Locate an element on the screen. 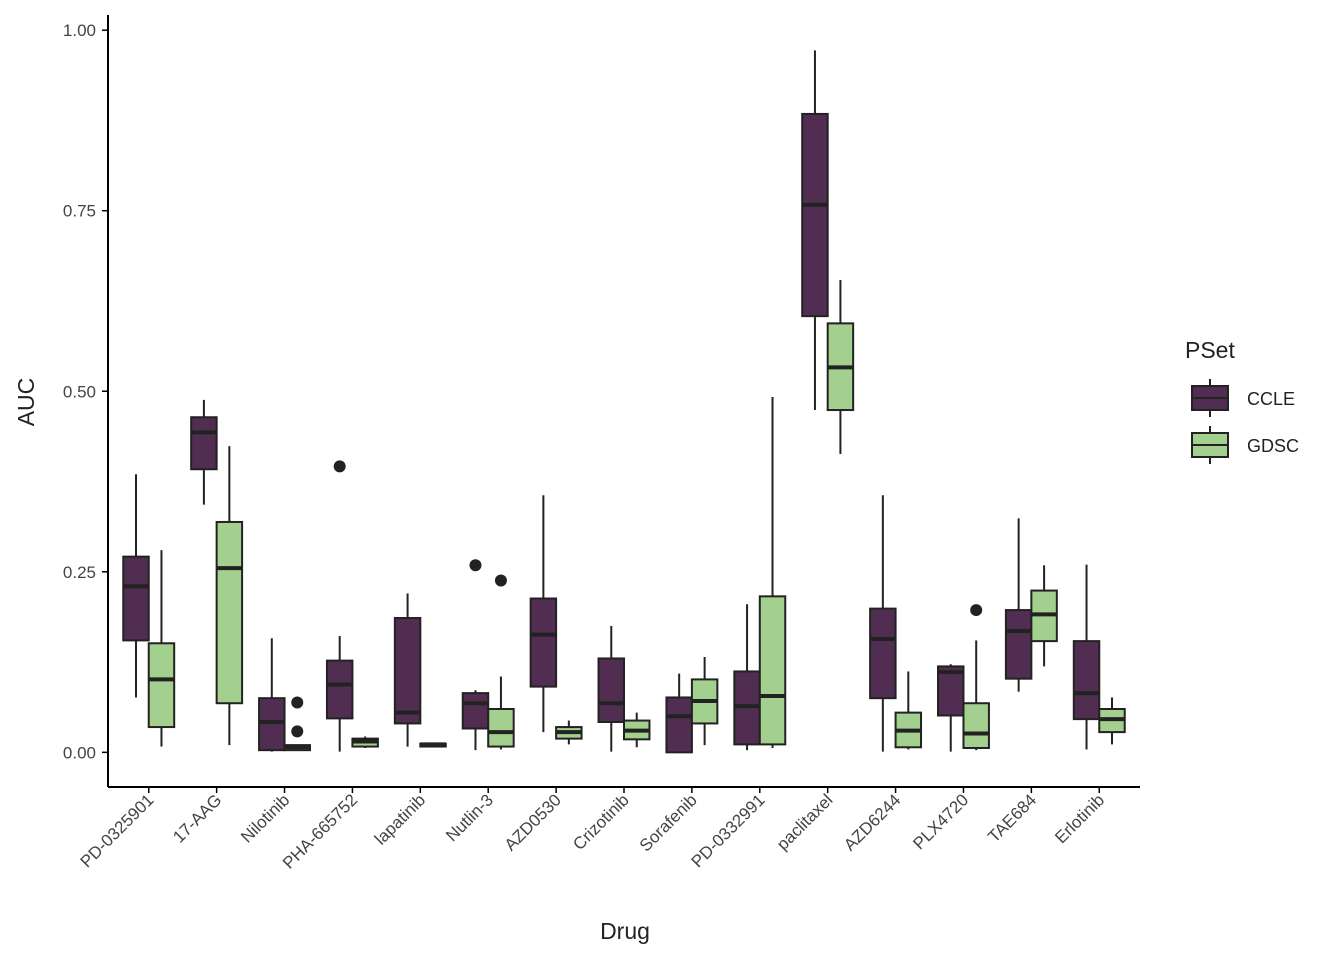 This screenshot has height=960, width=1344. y-tick-label: 1.00 is located at coordinates (79, 30).